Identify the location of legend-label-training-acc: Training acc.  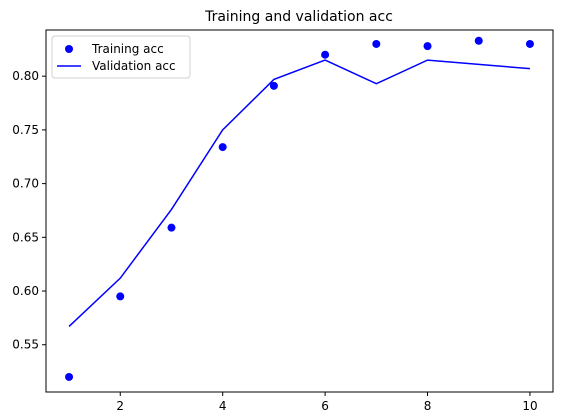
(127, 49).